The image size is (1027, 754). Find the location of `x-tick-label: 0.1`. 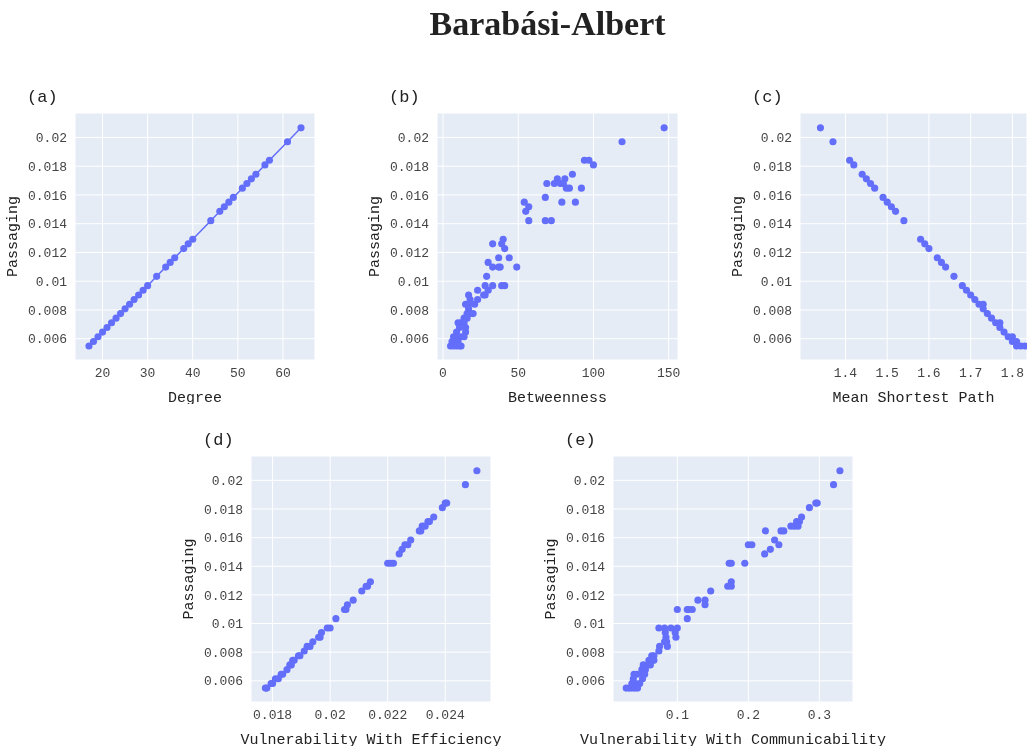

x-tick-label: 0.1 is located at coordinates (677, 716).